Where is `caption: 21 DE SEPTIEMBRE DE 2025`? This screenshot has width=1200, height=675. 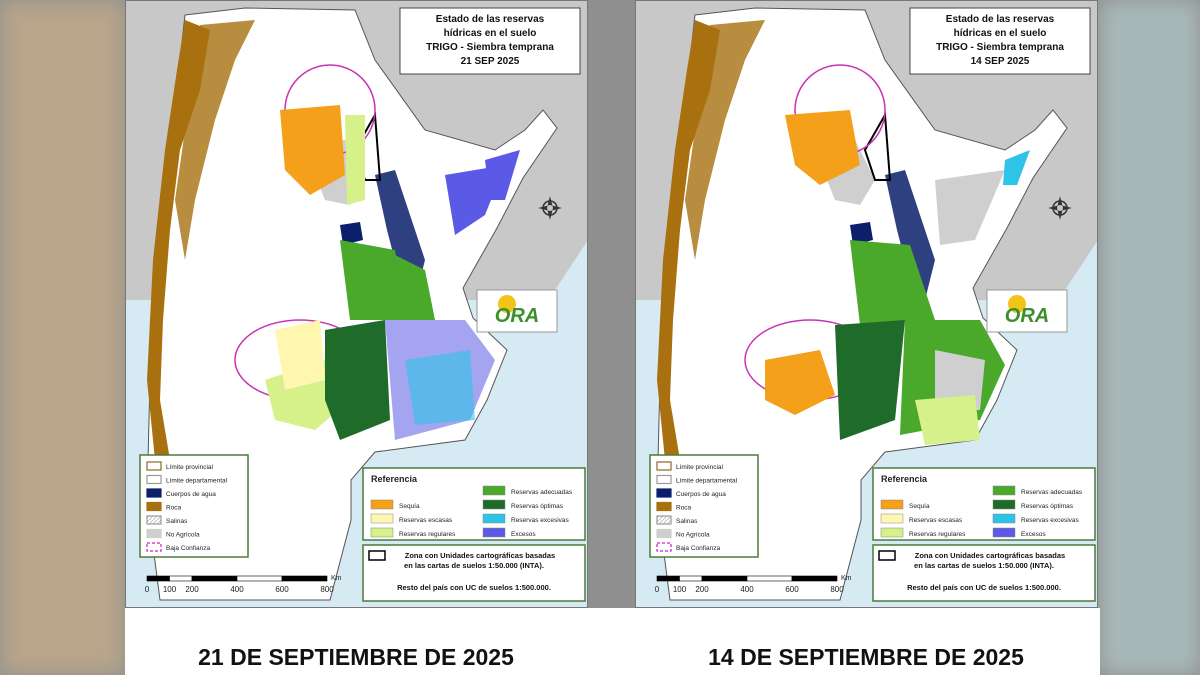 caption: 21 DE SEPTIEMBRE DE 2025 is located at coordinates (356, 657).